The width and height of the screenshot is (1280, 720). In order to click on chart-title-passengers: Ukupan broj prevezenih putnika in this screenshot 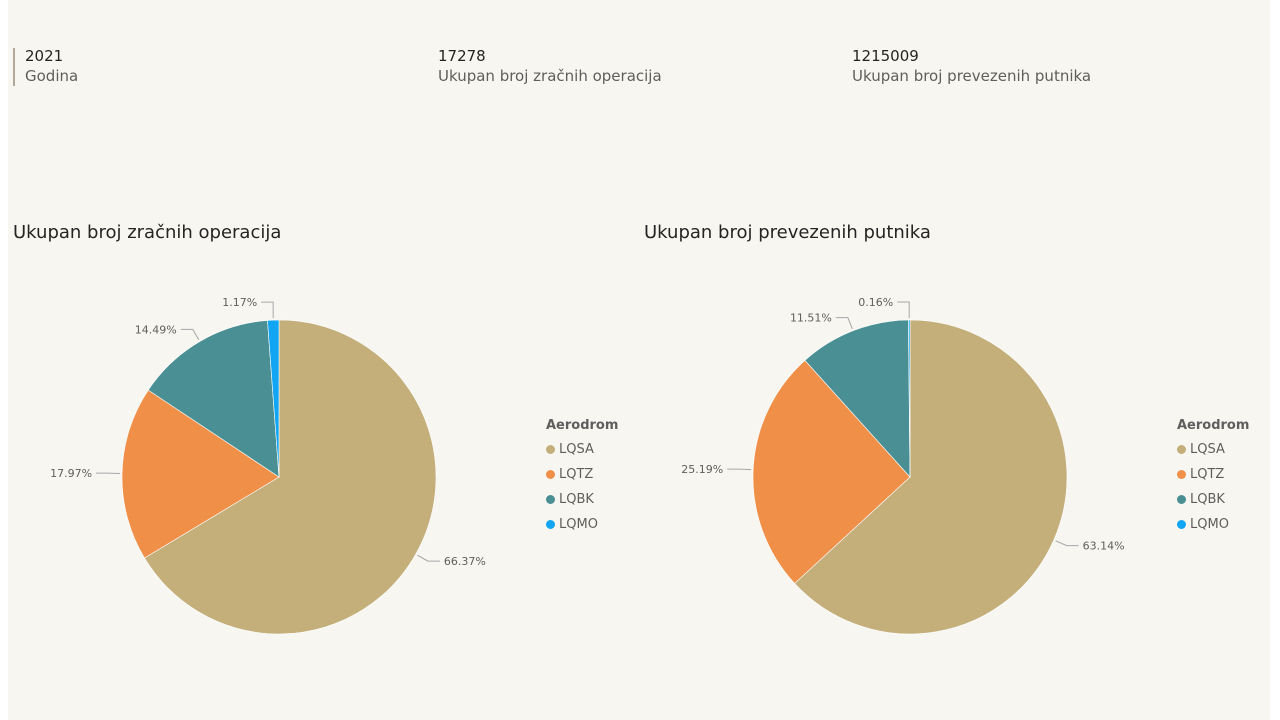, I will do `click(787, 232)`.